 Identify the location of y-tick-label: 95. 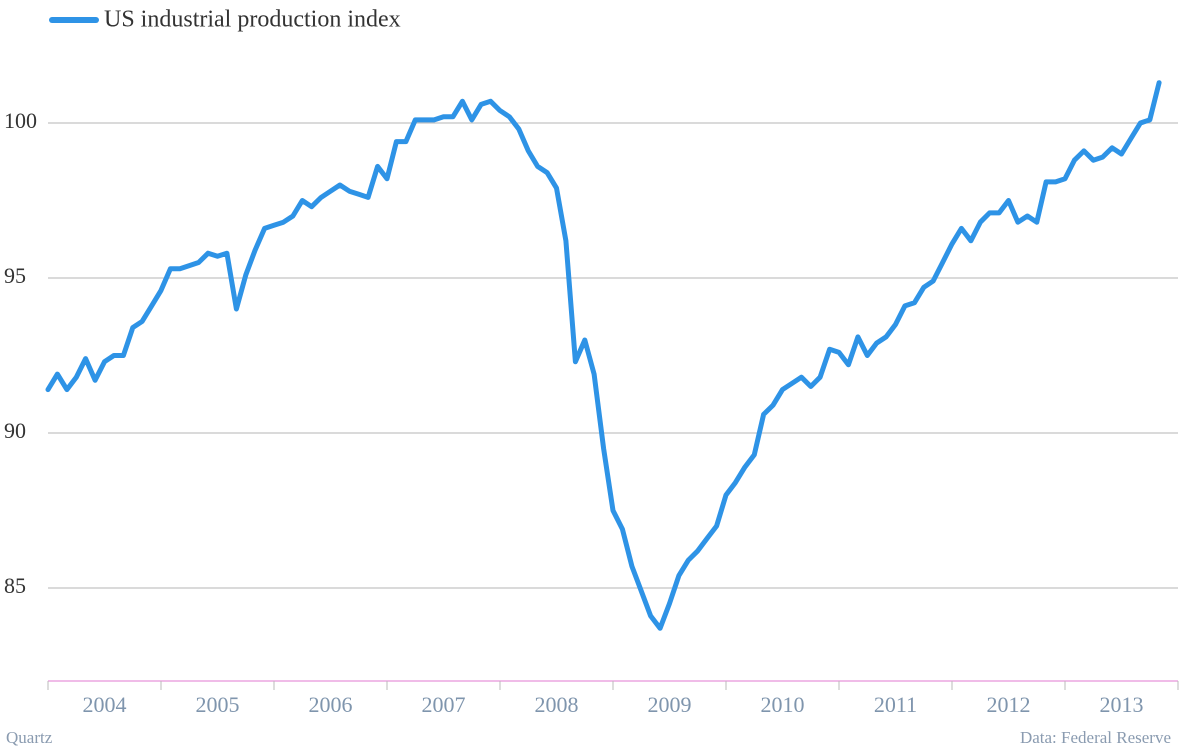
(15, 275).